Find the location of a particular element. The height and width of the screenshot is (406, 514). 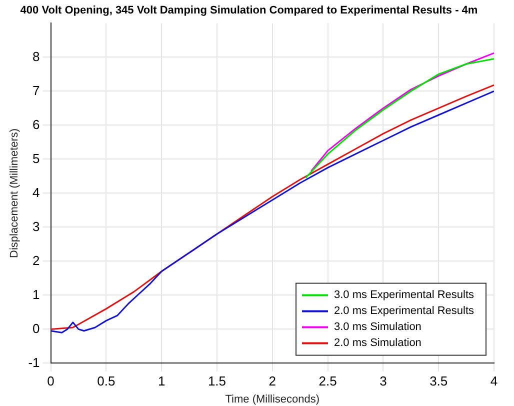

y-tick-label: 3 is located at coordinates (36, 226).